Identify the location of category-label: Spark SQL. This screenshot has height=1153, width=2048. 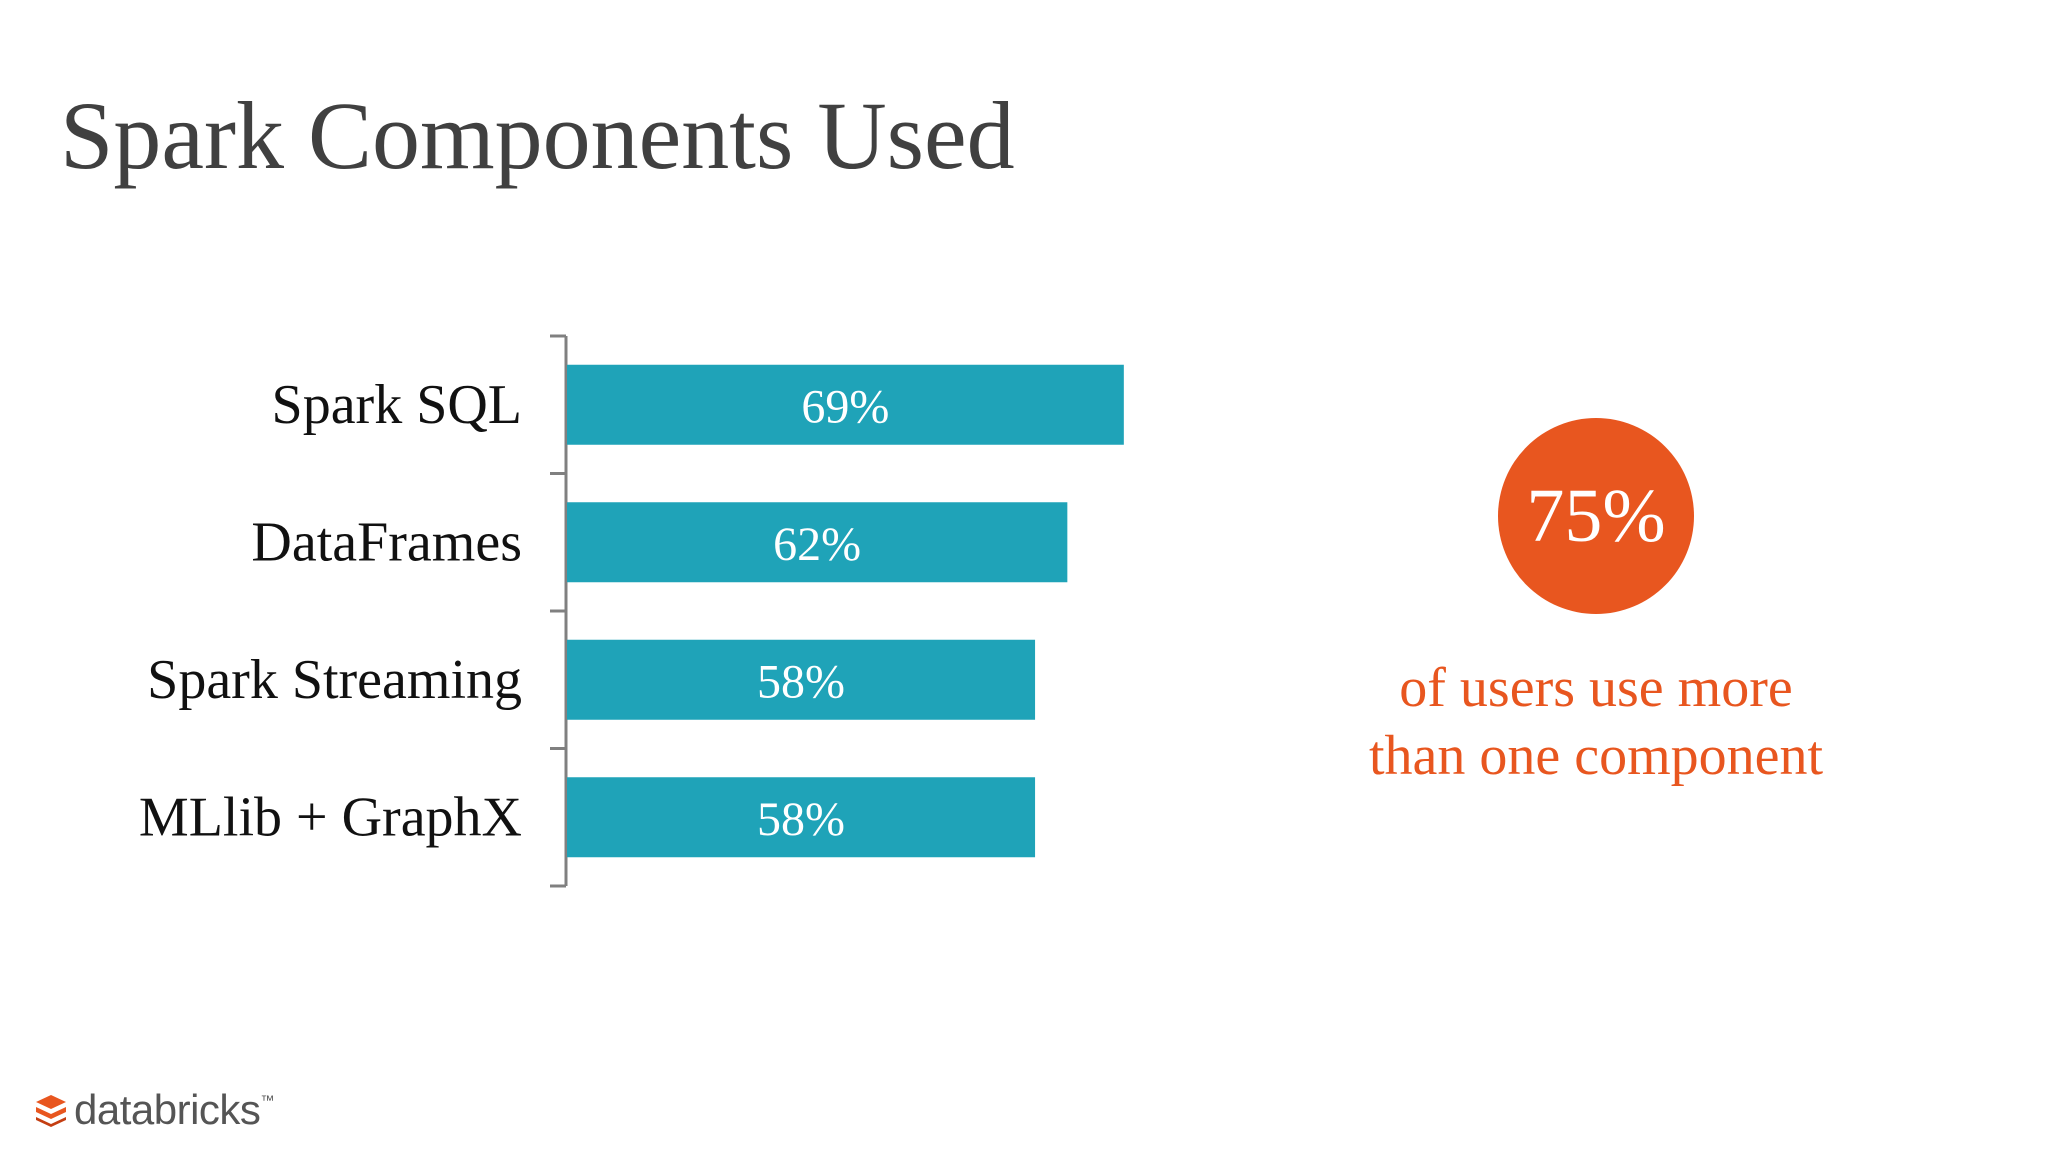
(397, 405).